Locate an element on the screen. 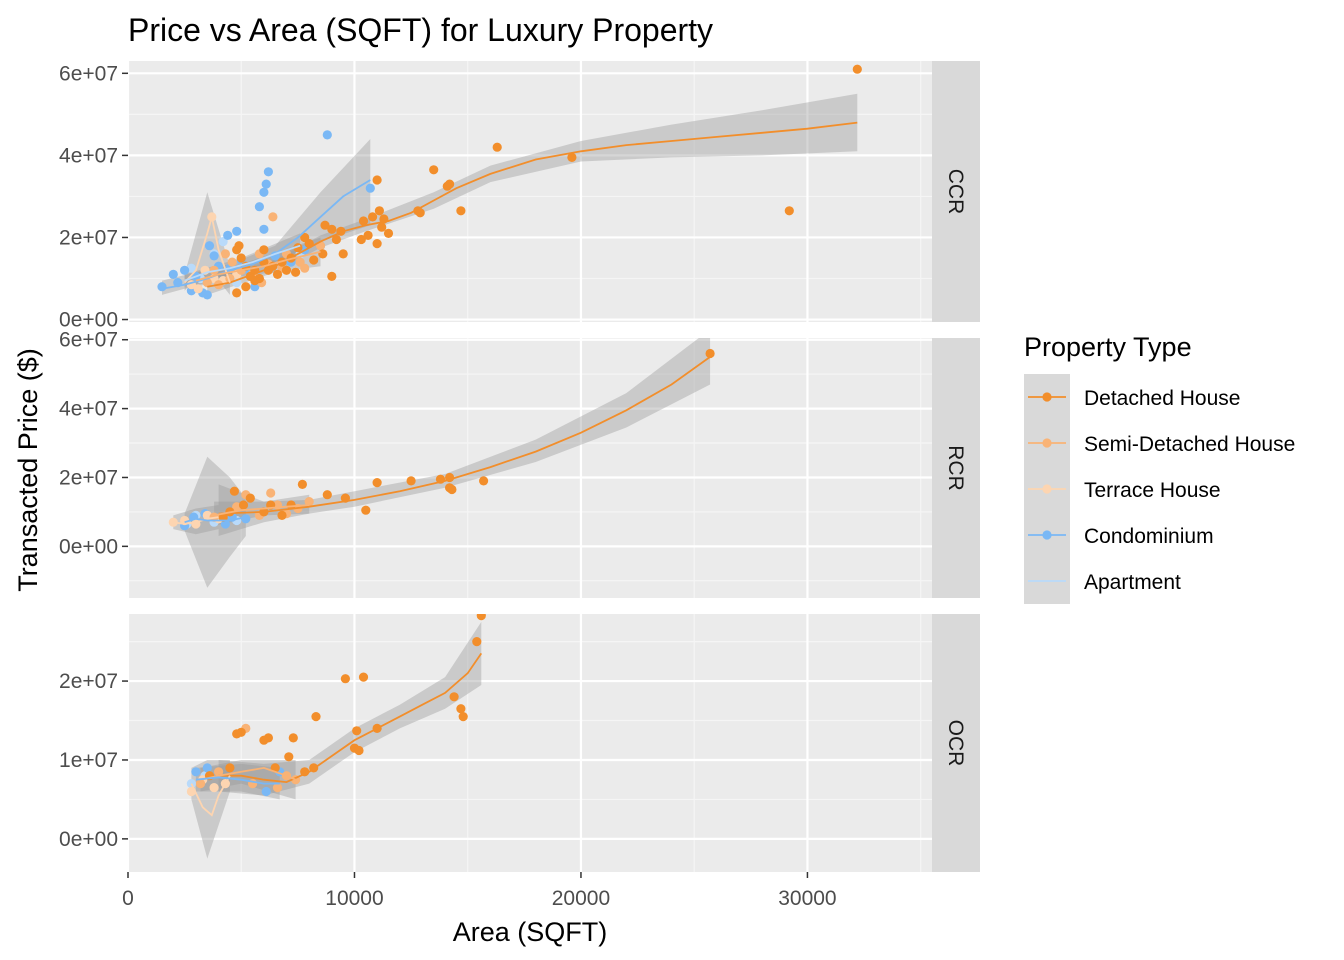 This screenshot has width=1344, height=960. legend-label: Terrace House is located at coordinates (1152, 490).